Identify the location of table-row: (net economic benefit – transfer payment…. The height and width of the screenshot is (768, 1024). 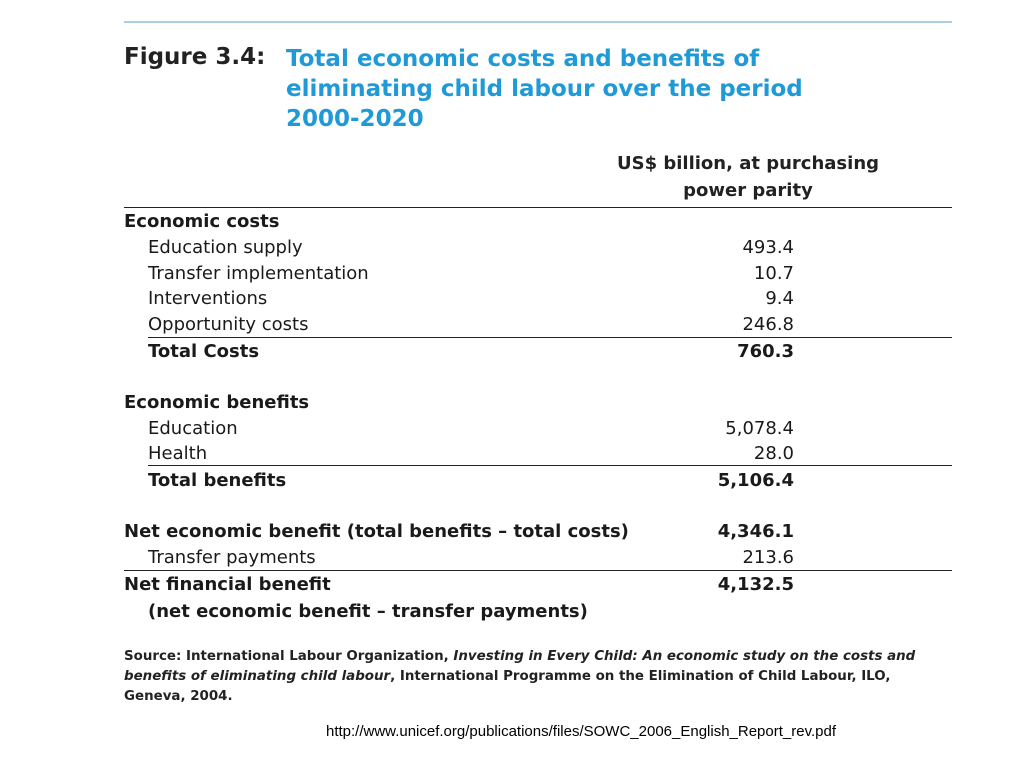
(459, 611).